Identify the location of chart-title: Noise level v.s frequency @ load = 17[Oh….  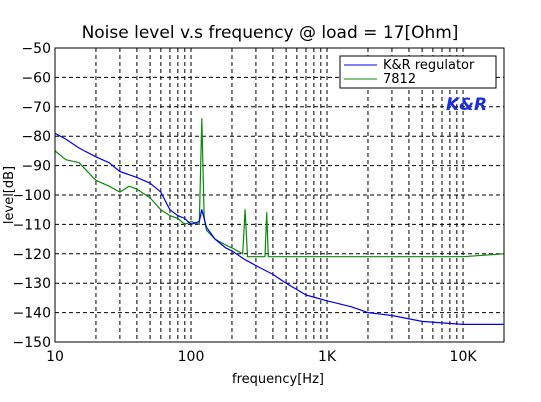
(270, 33).